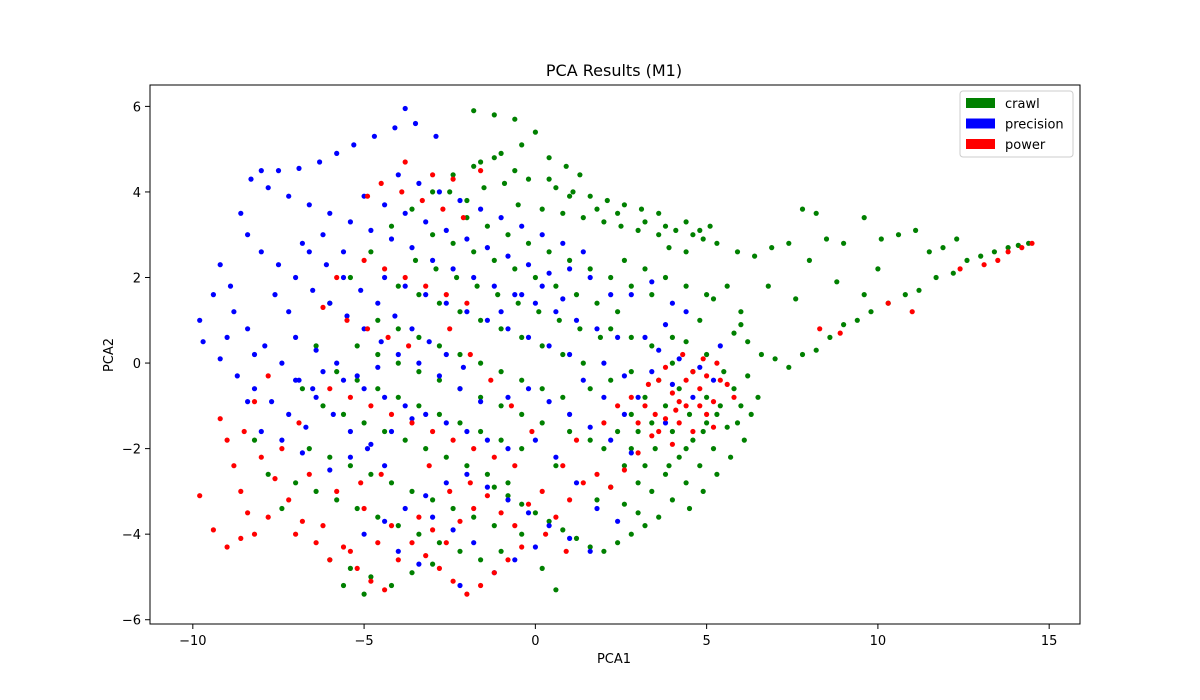 The width and height of the screenshot is (1200, 700). What do you see at coordinates (131, 621) in the screenshot?
I see `y-tick-label: −6` at bounding box center [131, 621].